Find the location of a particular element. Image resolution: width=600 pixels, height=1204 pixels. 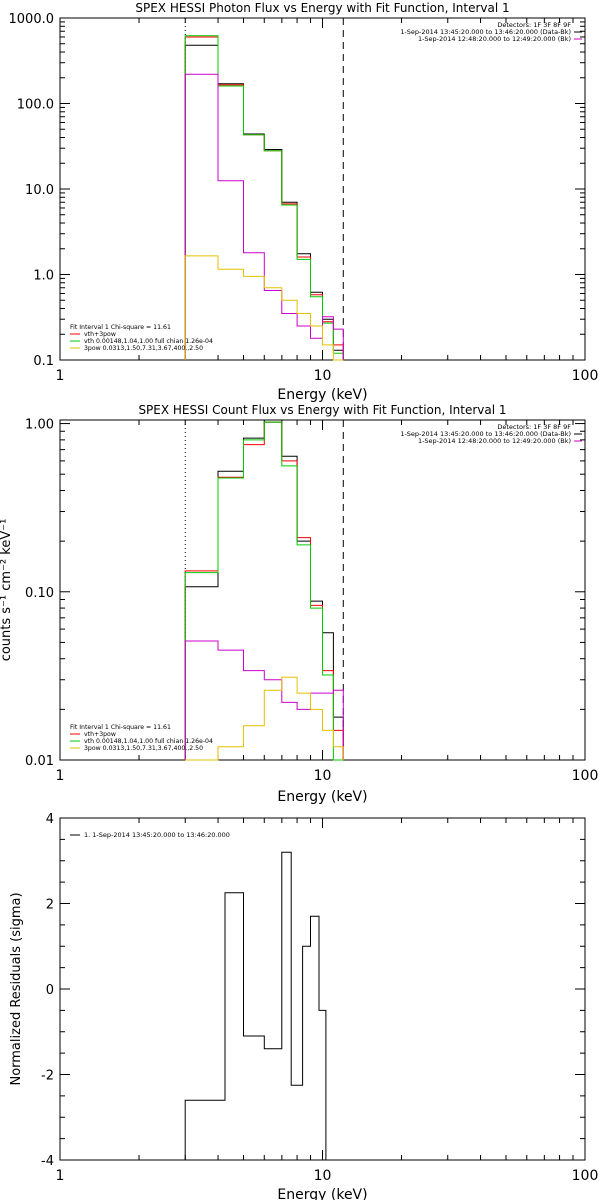

y-tick-label: 1.0 is located at coordinates (43, 276).